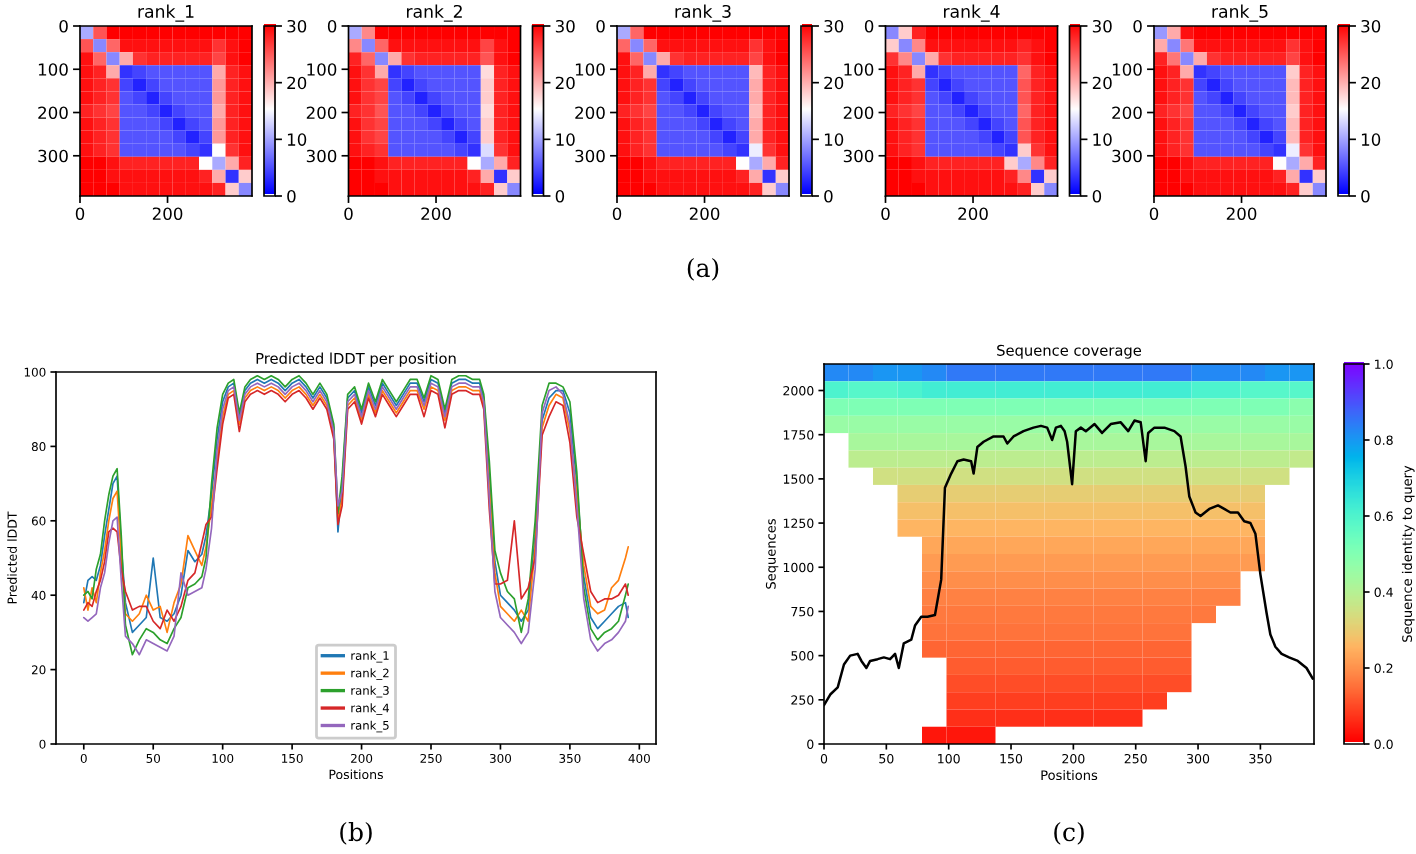  I want to click on chart-title: rank_2, so click(434, 13).